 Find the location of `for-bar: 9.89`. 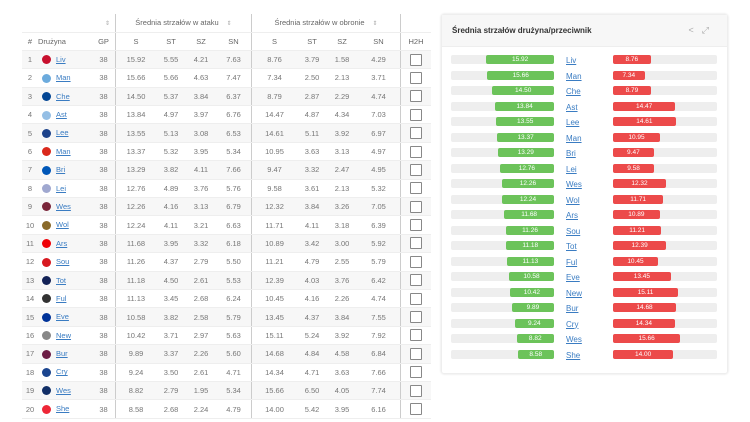

for-bar: 9.89 is located at coordinates (532, 307).